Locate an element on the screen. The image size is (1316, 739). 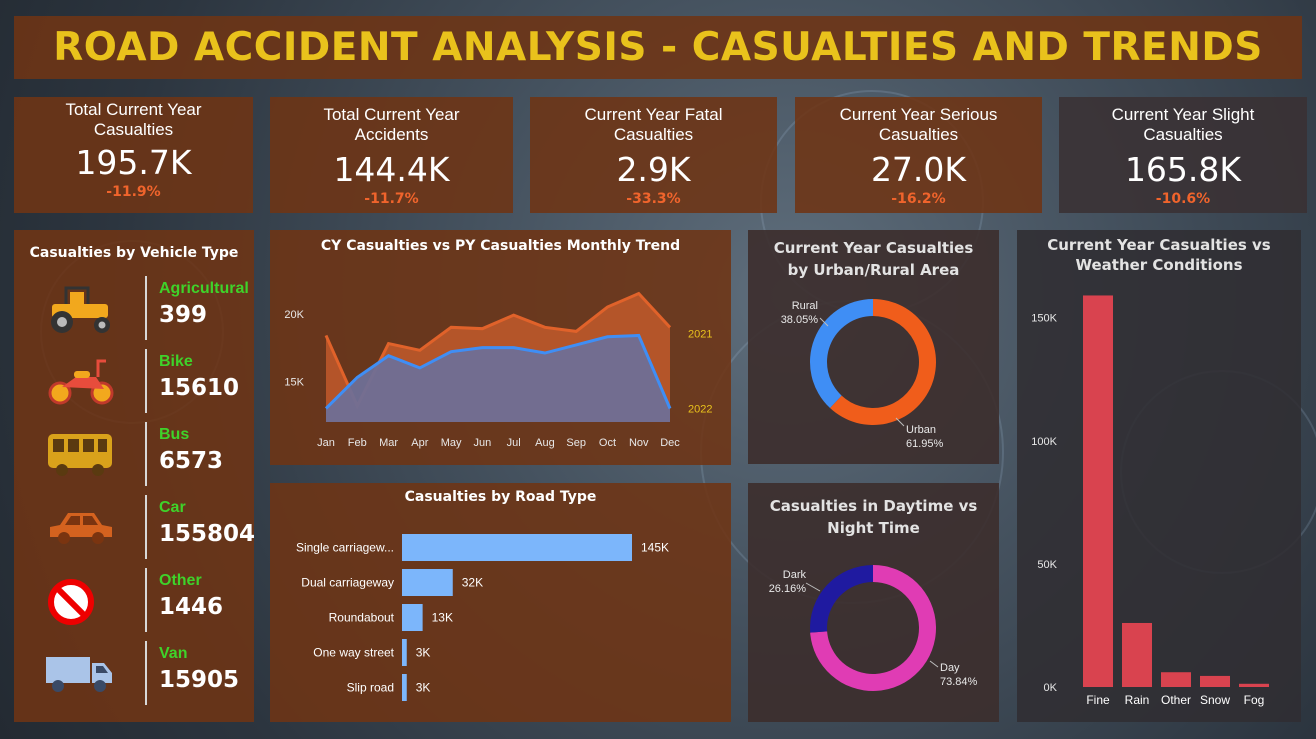
kpi-value: 144.4K is located at coordinates (391, 169).